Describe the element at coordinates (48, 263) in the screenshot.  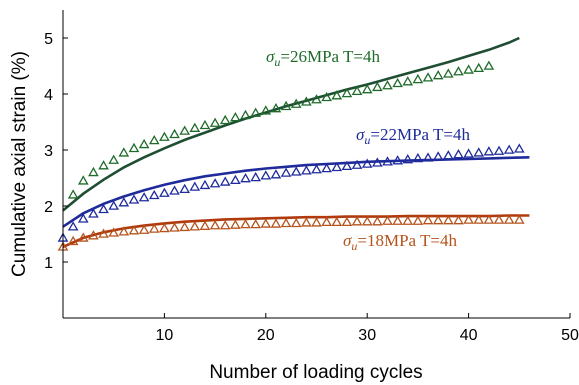
I see `y-tick-label: 1` at that location.